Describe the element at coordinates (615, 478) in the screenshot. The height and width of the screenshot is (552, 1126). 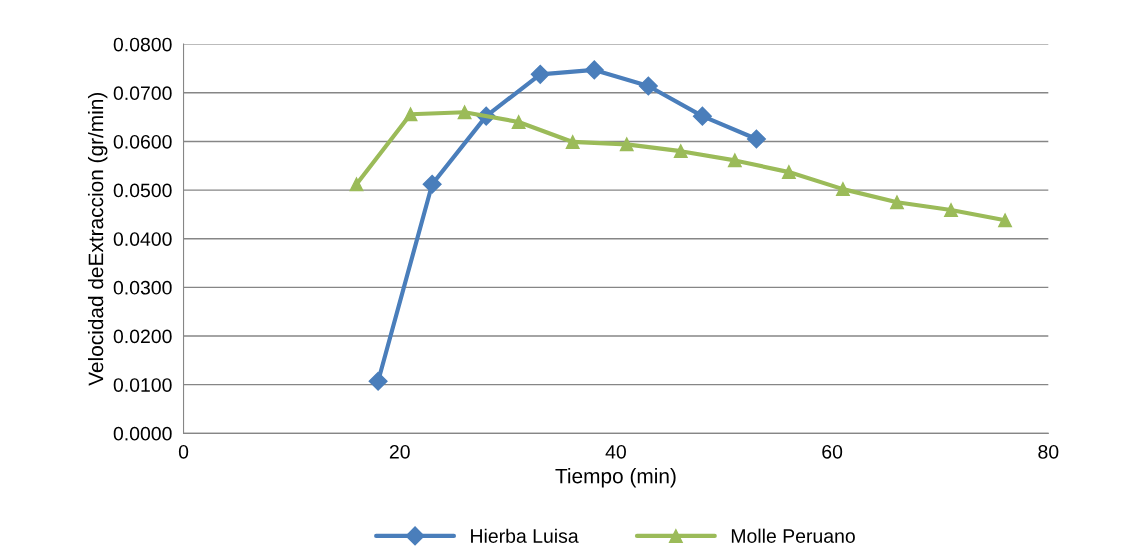
I see `x-axis-title: Tiempo (min)` at that location.